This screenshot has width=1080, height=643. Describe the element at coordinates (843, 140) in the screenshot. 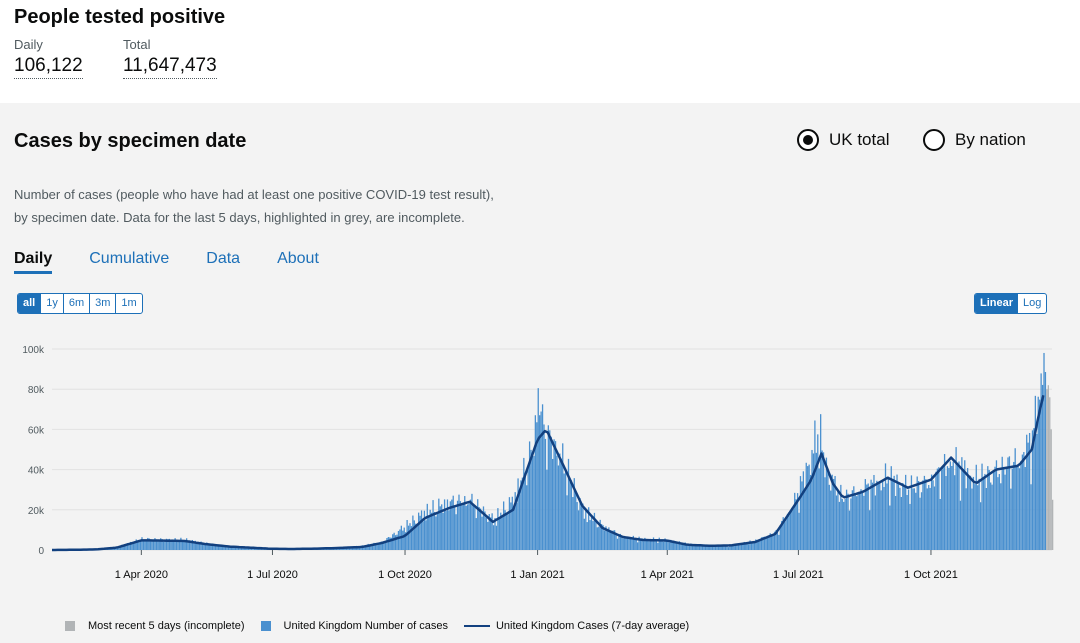

I see `radio-uk-total: UK total` at that location.